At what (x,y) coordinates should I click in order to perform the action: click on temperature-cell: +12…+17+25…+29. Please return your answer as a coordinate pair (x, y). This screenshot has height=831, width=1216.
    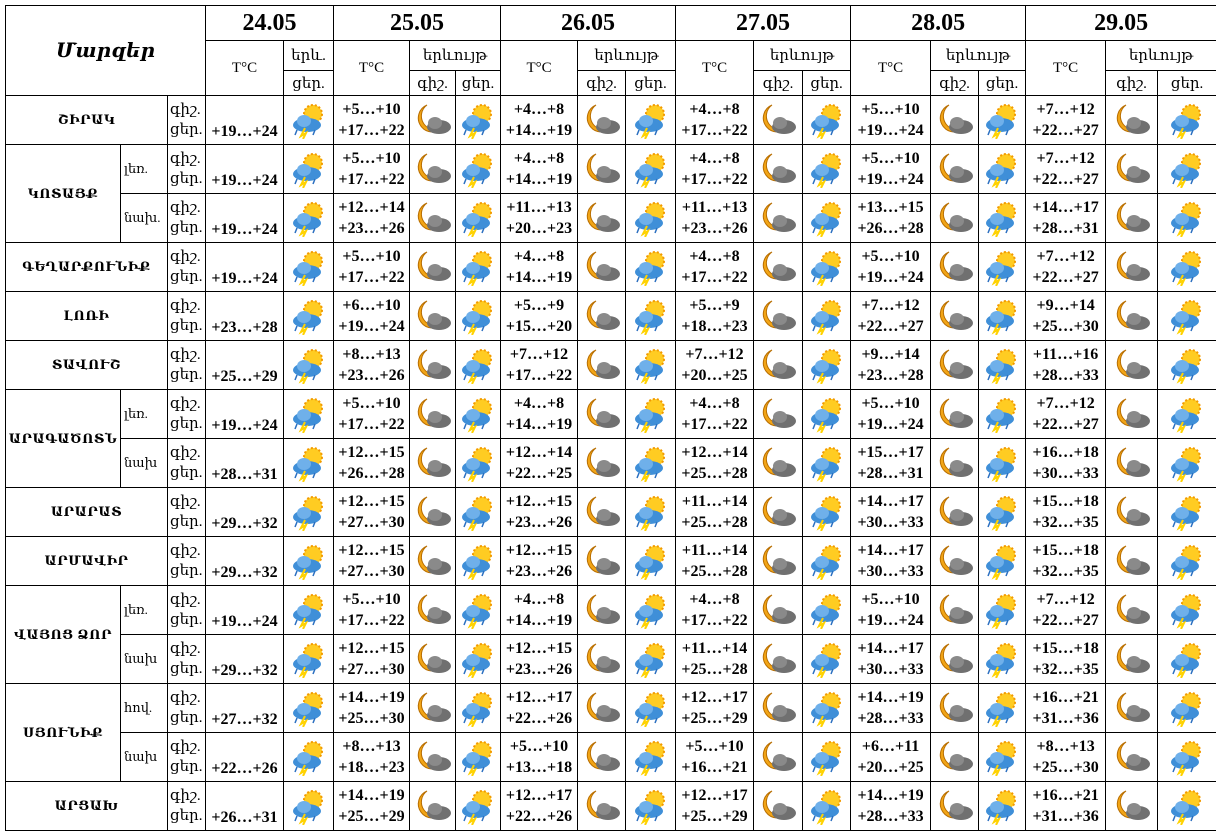
    Looking at the image, I should click on (715, 806).